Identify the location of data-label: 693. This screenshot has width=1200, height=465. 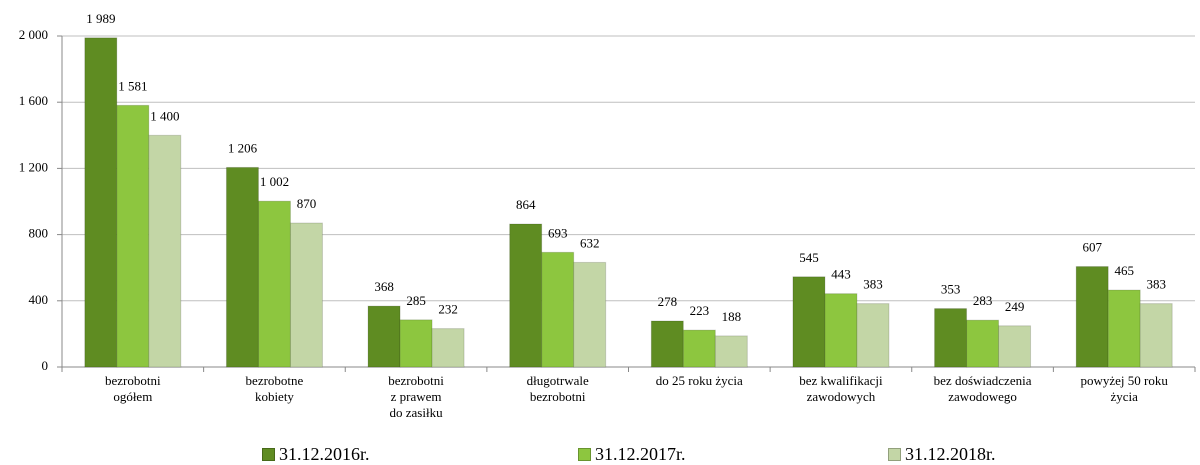
(558, 232).